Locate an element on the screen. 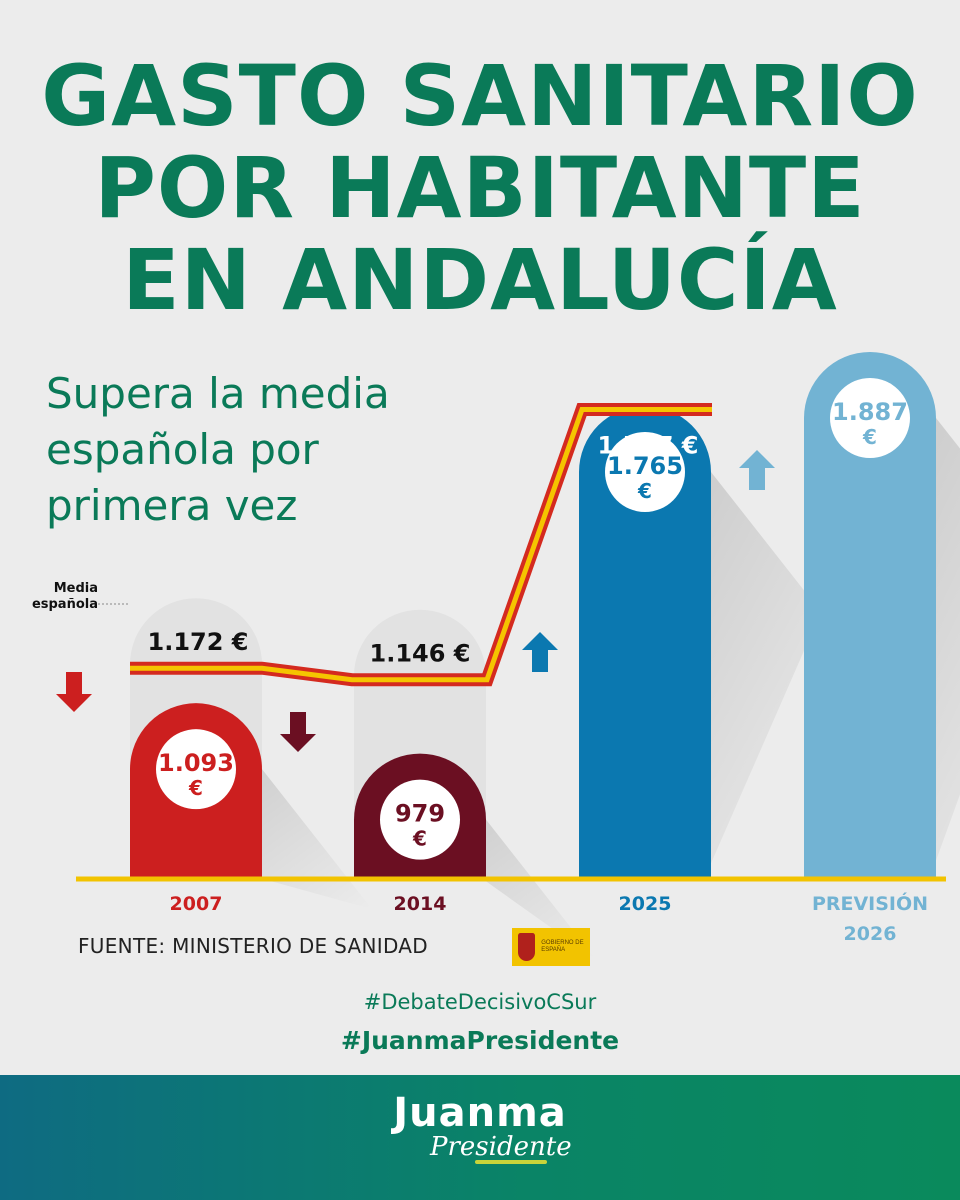 This screenshot has height=1200, width=960. category-label: 2026 is located at coordinates (870, 934).